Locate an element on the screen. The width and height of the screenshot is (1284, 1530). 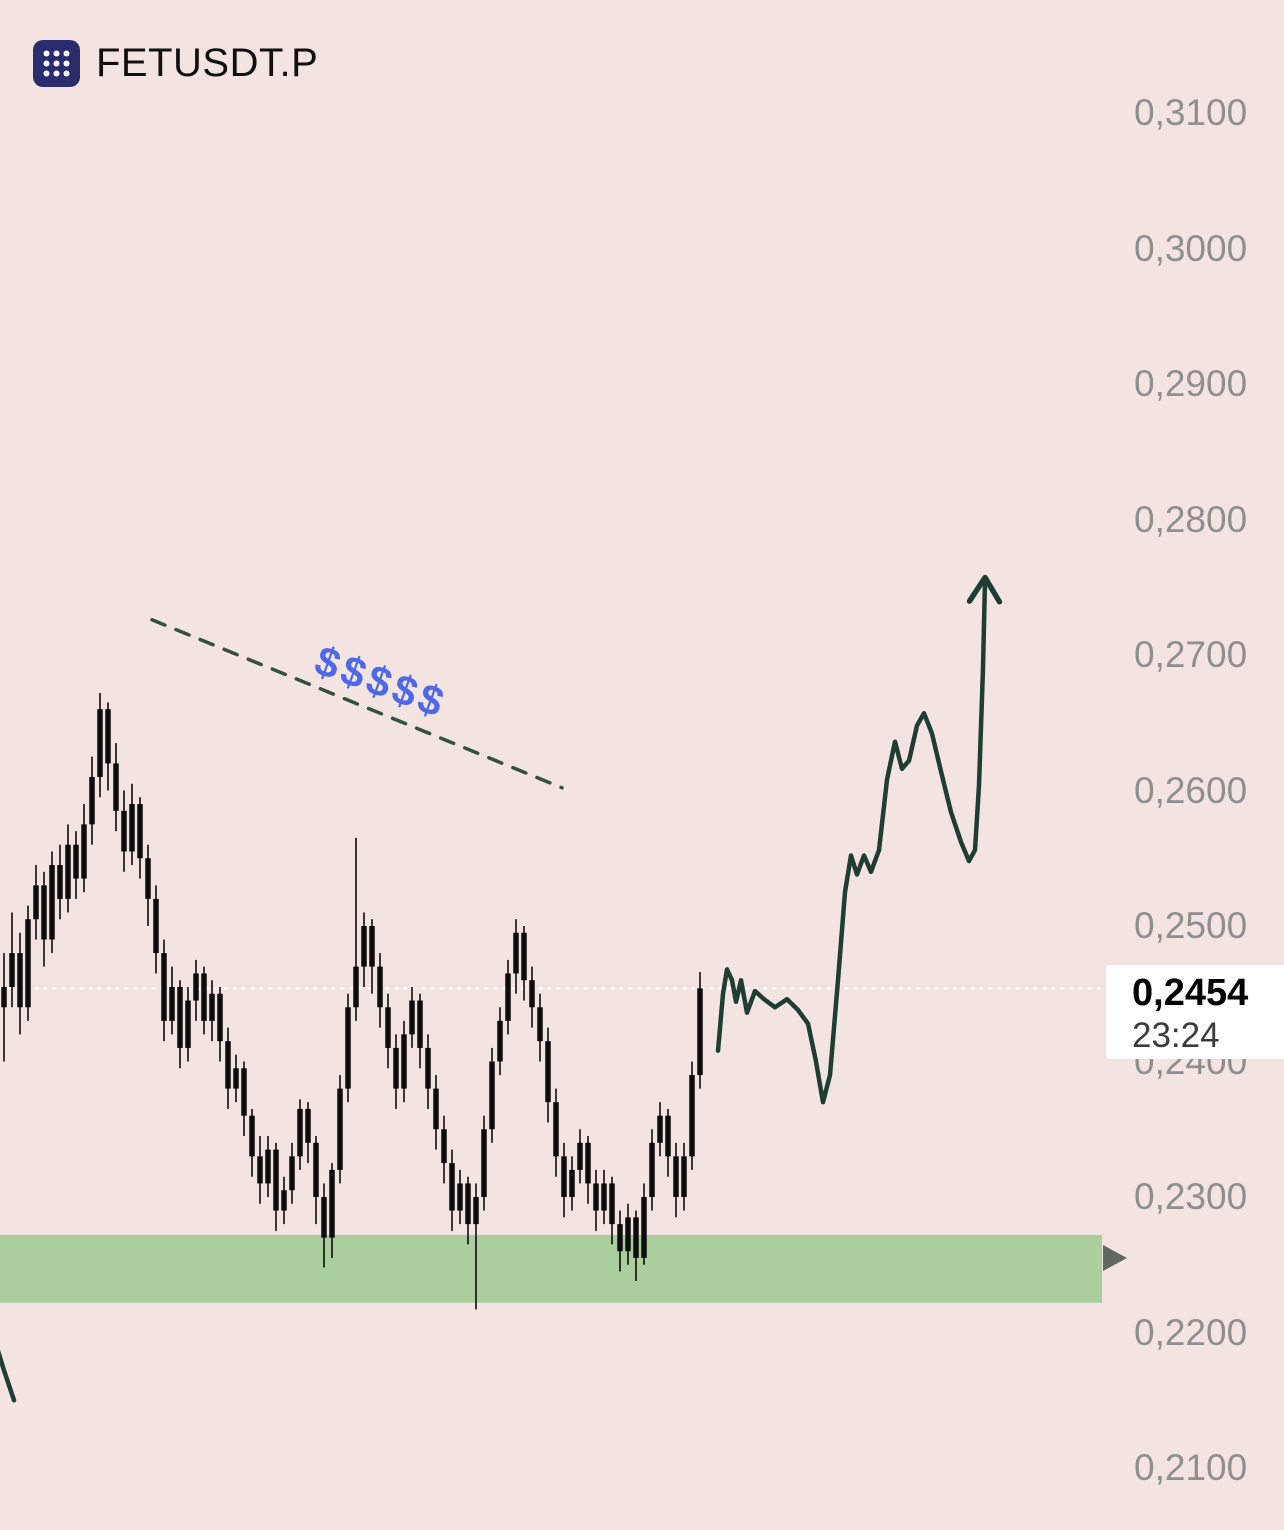
tradingview-logo-grid-dots-icon is located at coordinates (56, 63).